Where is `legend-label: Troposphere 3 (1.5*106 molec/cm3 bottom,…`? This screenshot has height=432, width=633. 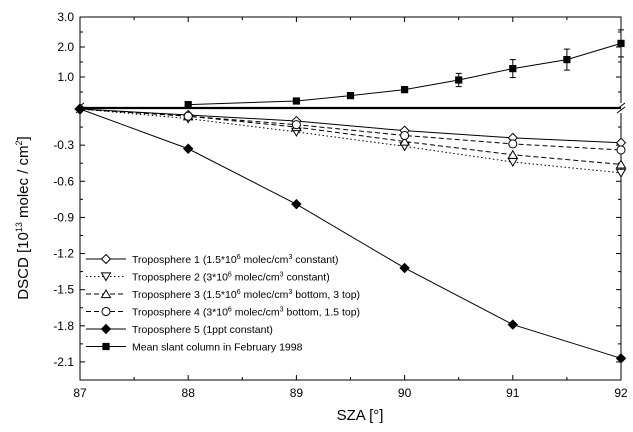 legend-label: Troposphere 3 (1.5*106 molec/cm3 bottom,… is located at coordinates (246, 295).